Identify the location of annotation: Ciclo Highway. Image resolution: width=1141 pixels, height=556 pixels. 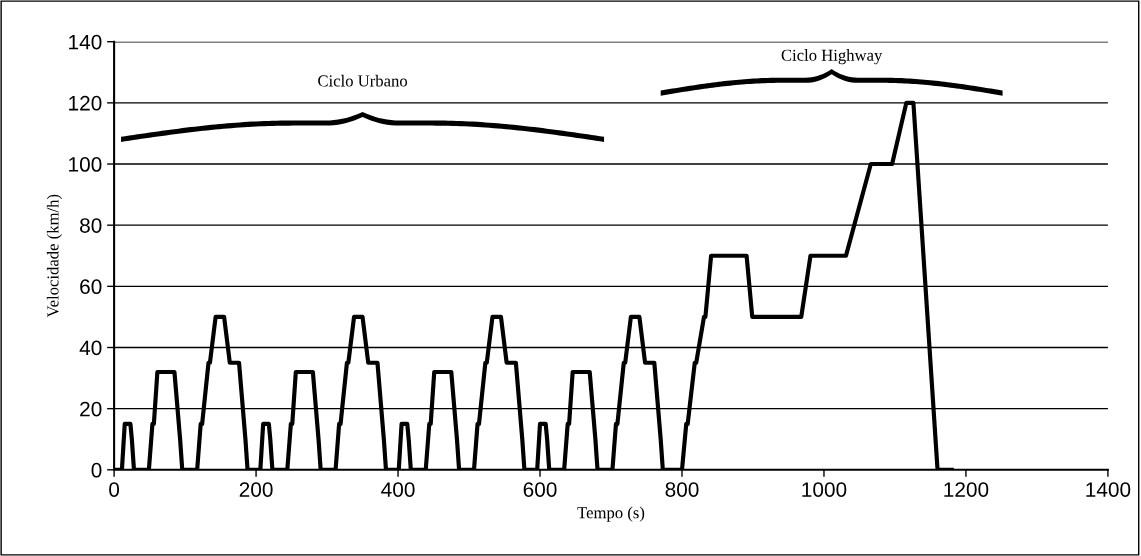
(832, 57).